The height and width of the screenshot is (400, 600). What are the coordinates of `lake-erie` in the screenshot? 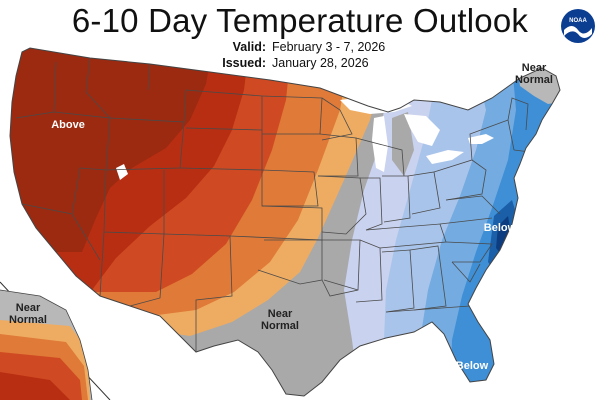 It's located at (445, 157).